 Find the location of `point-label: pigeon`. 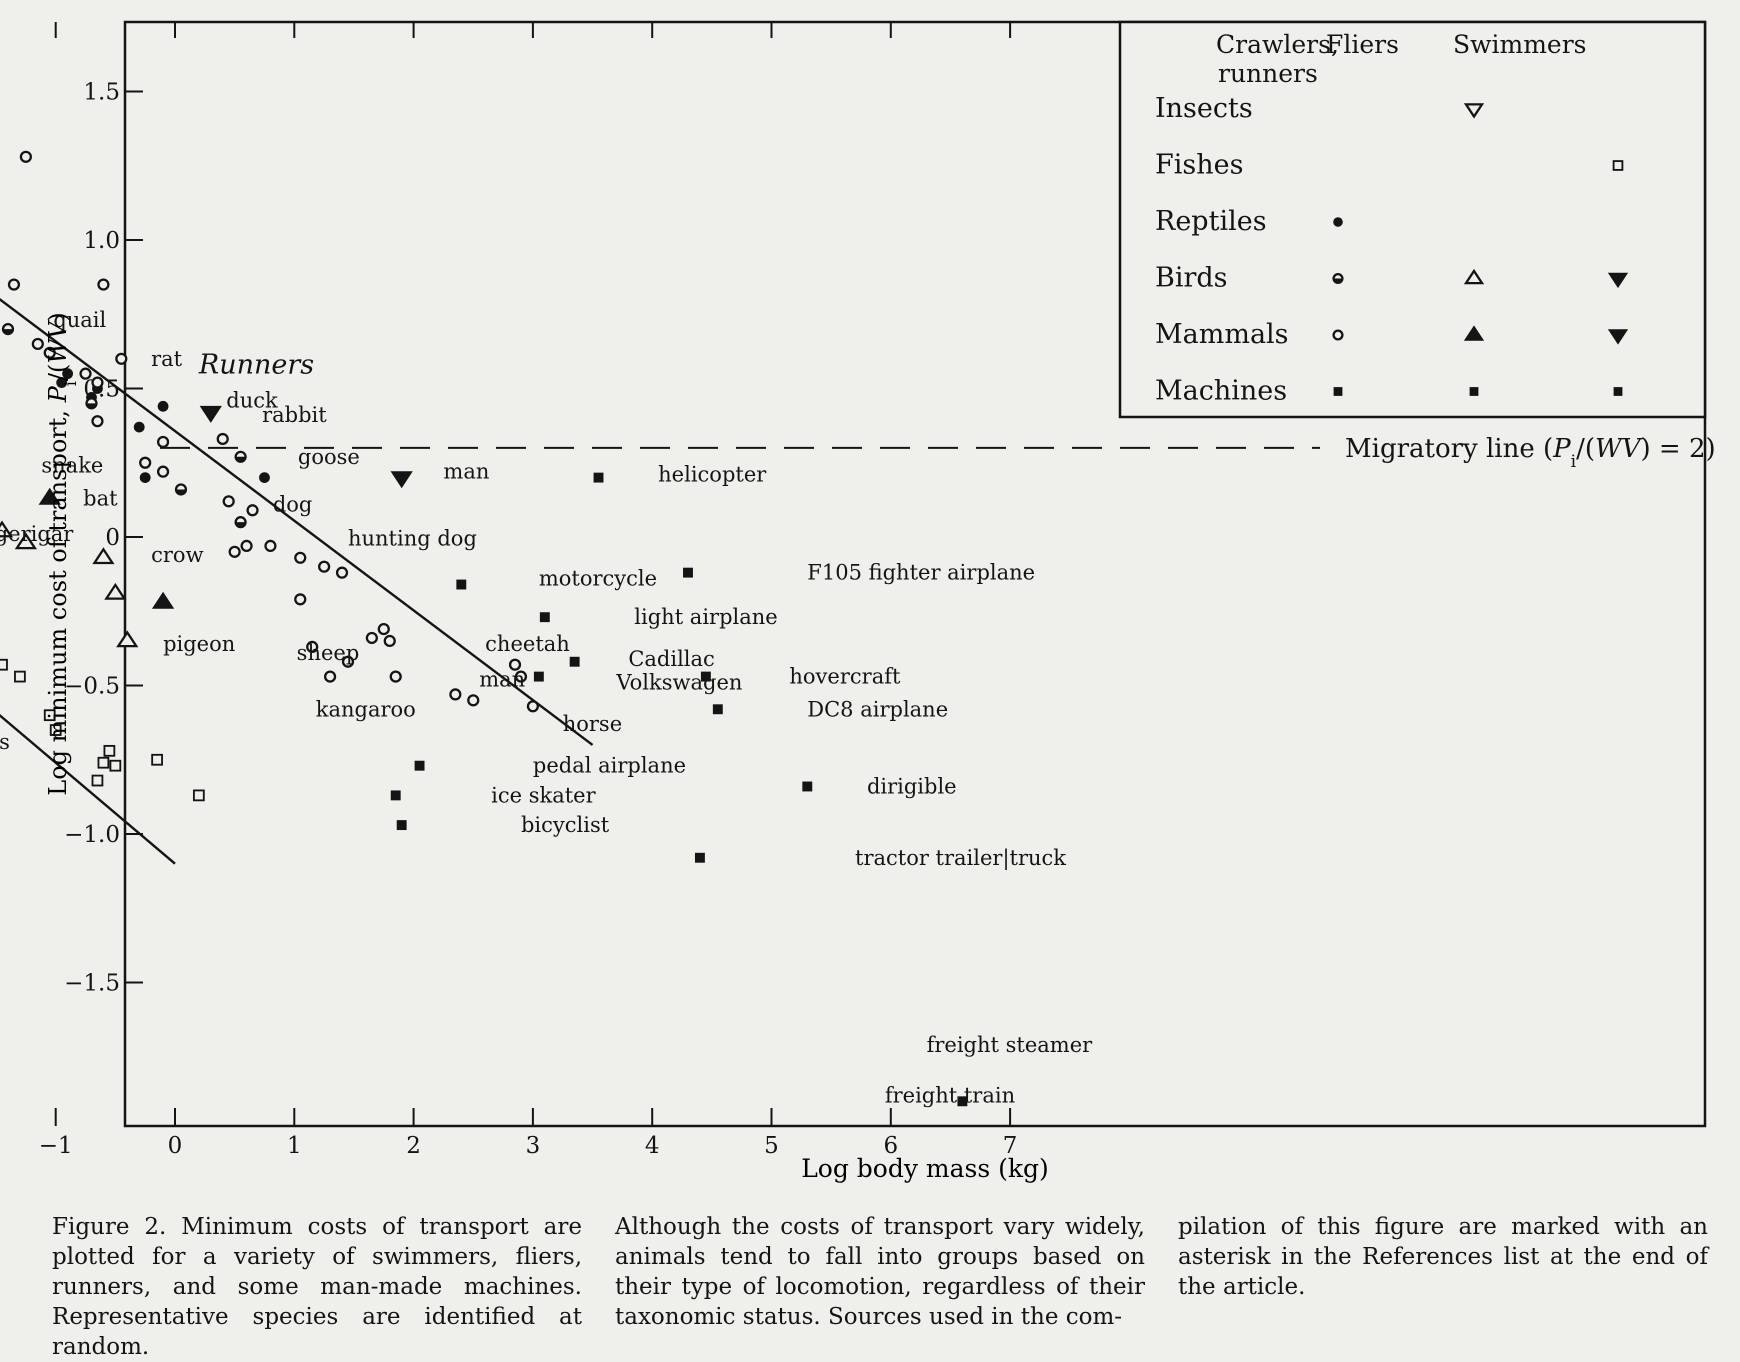

point-label: pigeon is located at coordinates (199, 644).